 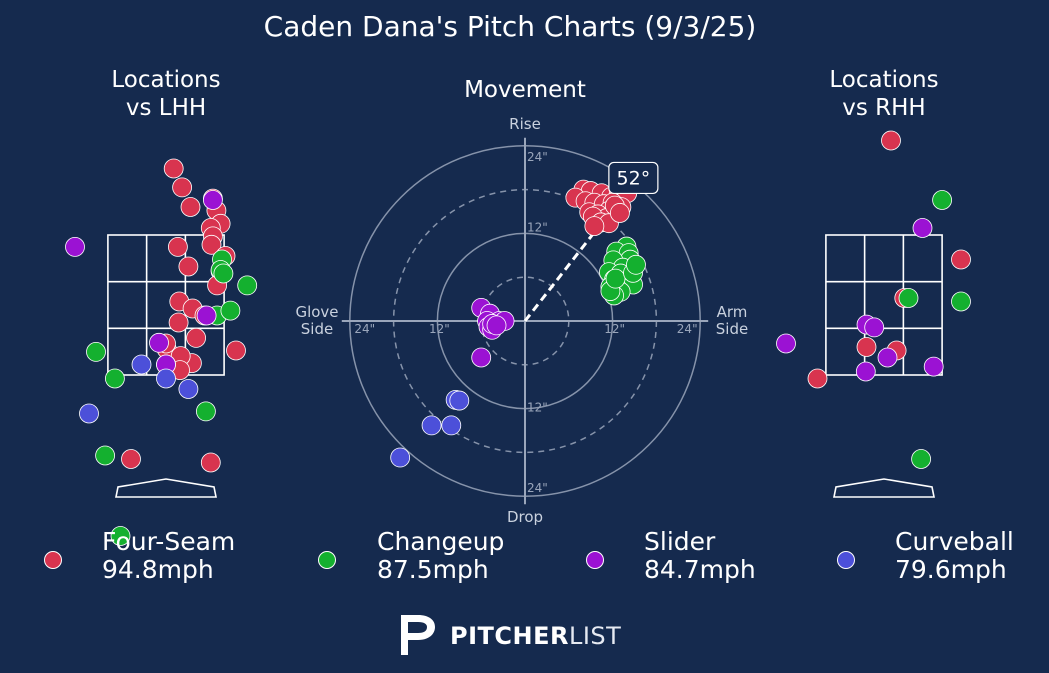 I want to click on legend-pitch-name: Curveball, so click(x=954, y=541).